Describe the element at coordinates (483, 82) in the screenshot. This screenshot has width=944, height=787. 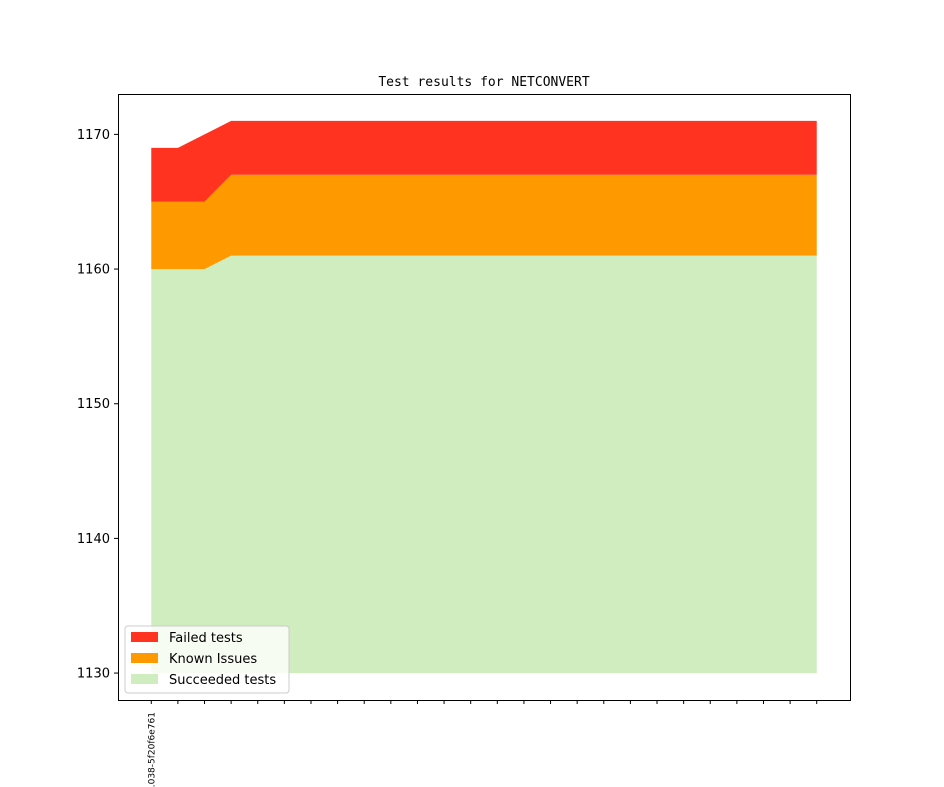
I see `chart-title: Test results for NETCONVERT` at that location.